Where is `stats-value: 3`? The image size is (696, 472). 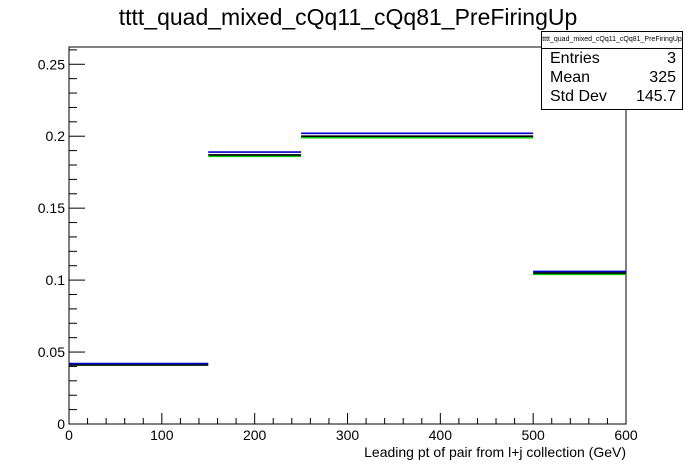 stats-value: 3 is located at coordinates (671, 58).